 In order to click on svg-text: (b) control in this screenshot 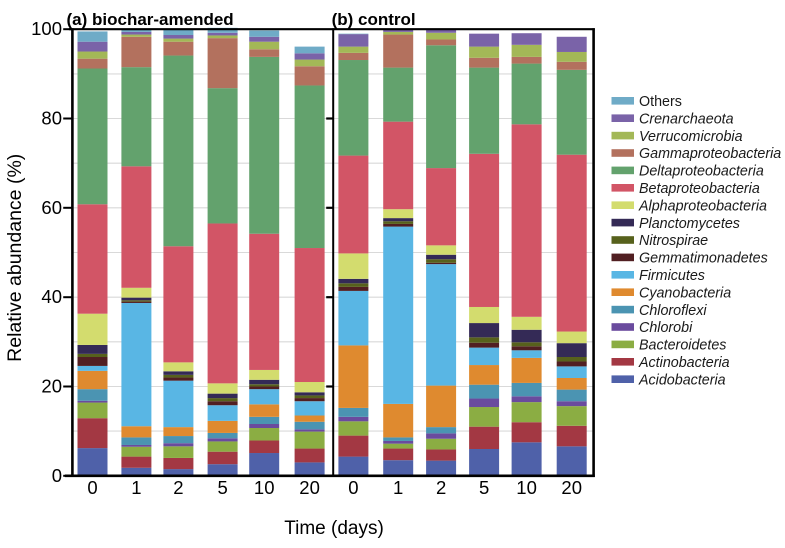, I will do `click(374, 19)`.